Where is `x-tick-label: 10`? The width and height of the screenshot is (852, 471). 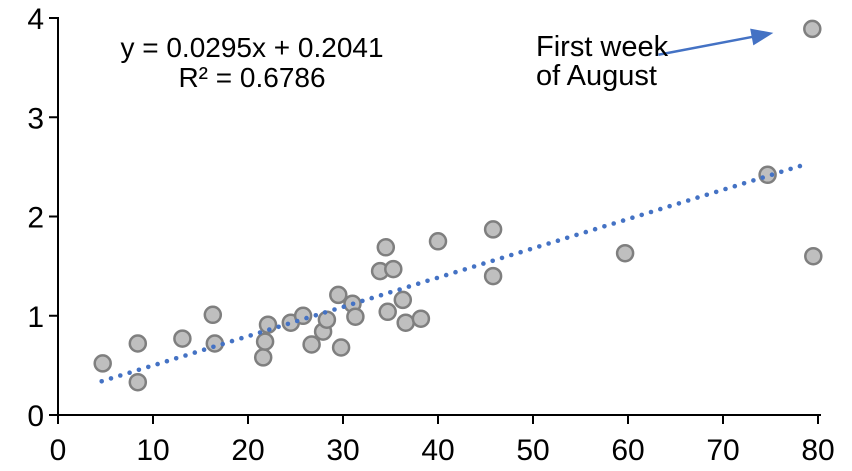 x-tick-label: 10 is located at coordinates (152, 450).